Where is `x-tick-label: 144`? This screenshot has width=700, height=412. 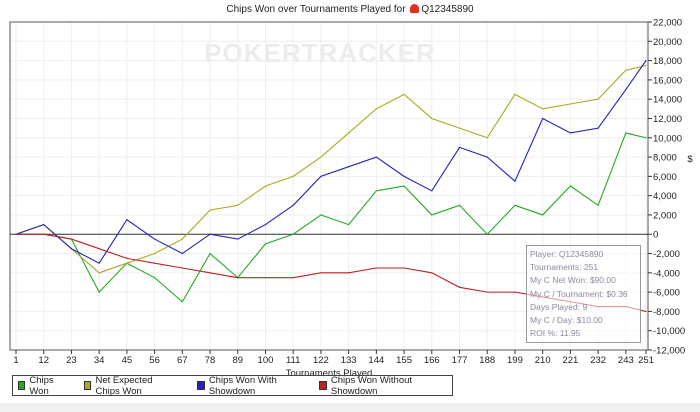
x-tick-label: 144 is located at coordinates (376, 360).